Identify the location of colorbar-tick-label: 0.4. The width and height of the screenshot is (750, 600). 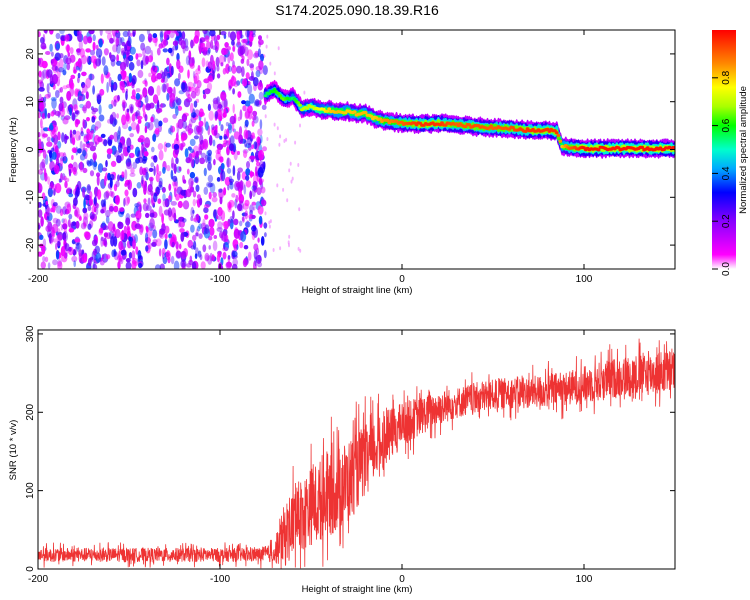
(726, 173).